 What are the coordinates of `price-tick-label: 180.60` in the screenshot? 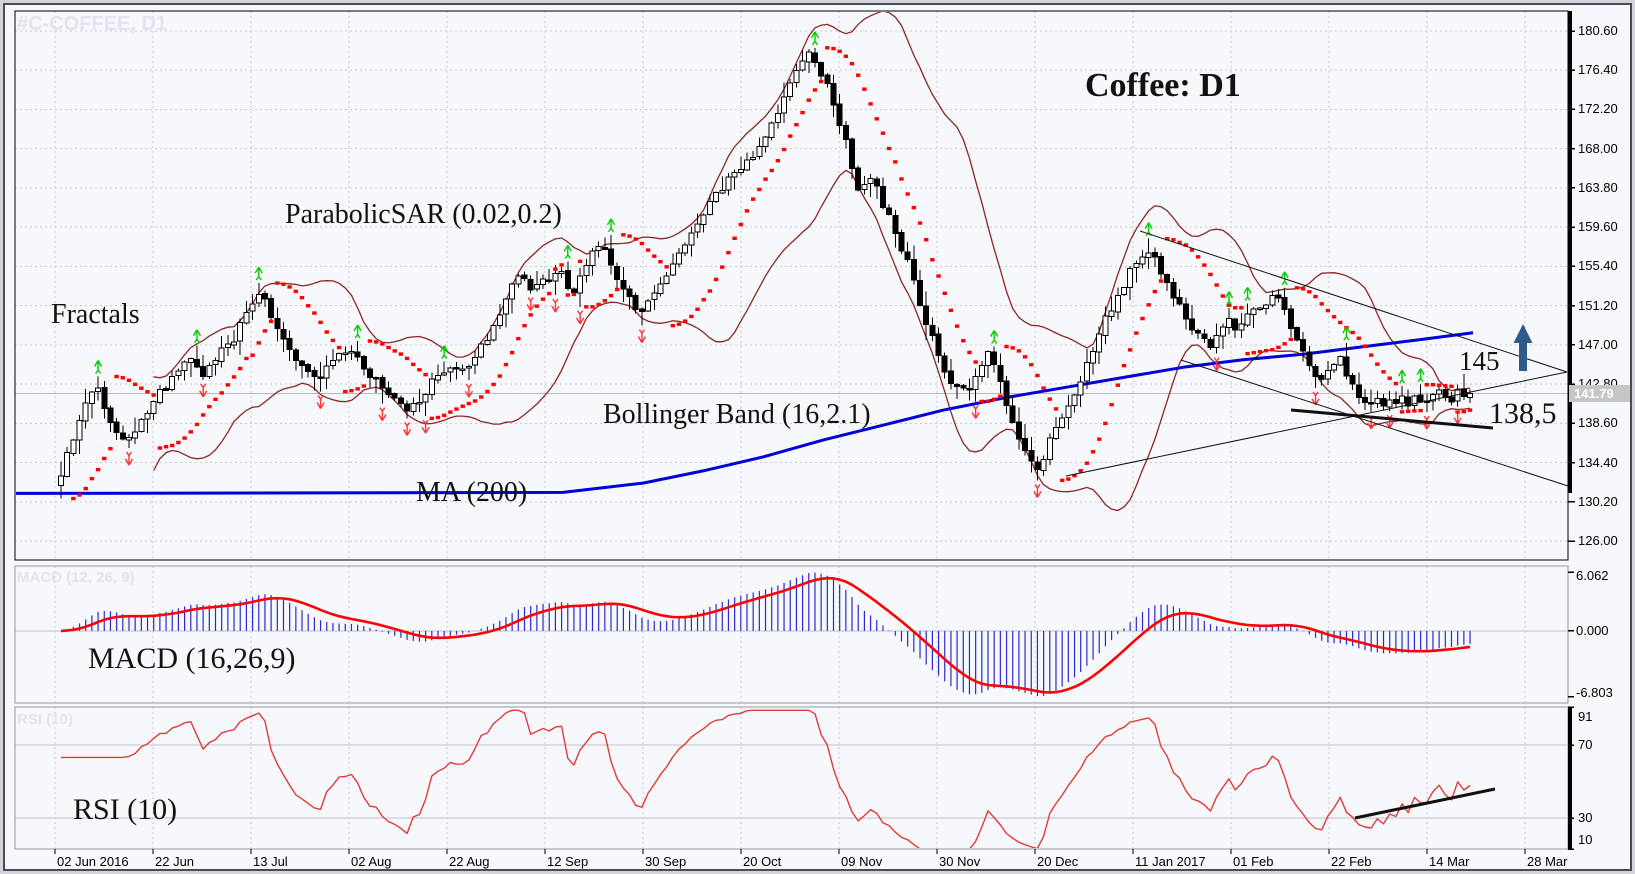 It's located at (1598, 30).